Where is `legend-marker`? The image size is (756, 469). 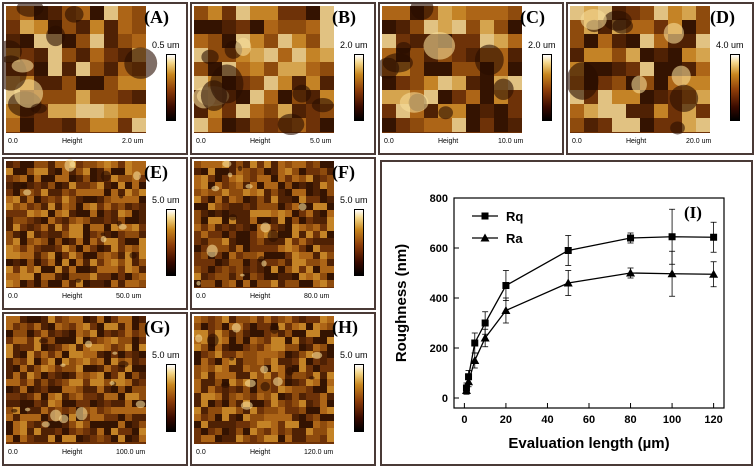 legend-marker is located at coordinates (485, 216).